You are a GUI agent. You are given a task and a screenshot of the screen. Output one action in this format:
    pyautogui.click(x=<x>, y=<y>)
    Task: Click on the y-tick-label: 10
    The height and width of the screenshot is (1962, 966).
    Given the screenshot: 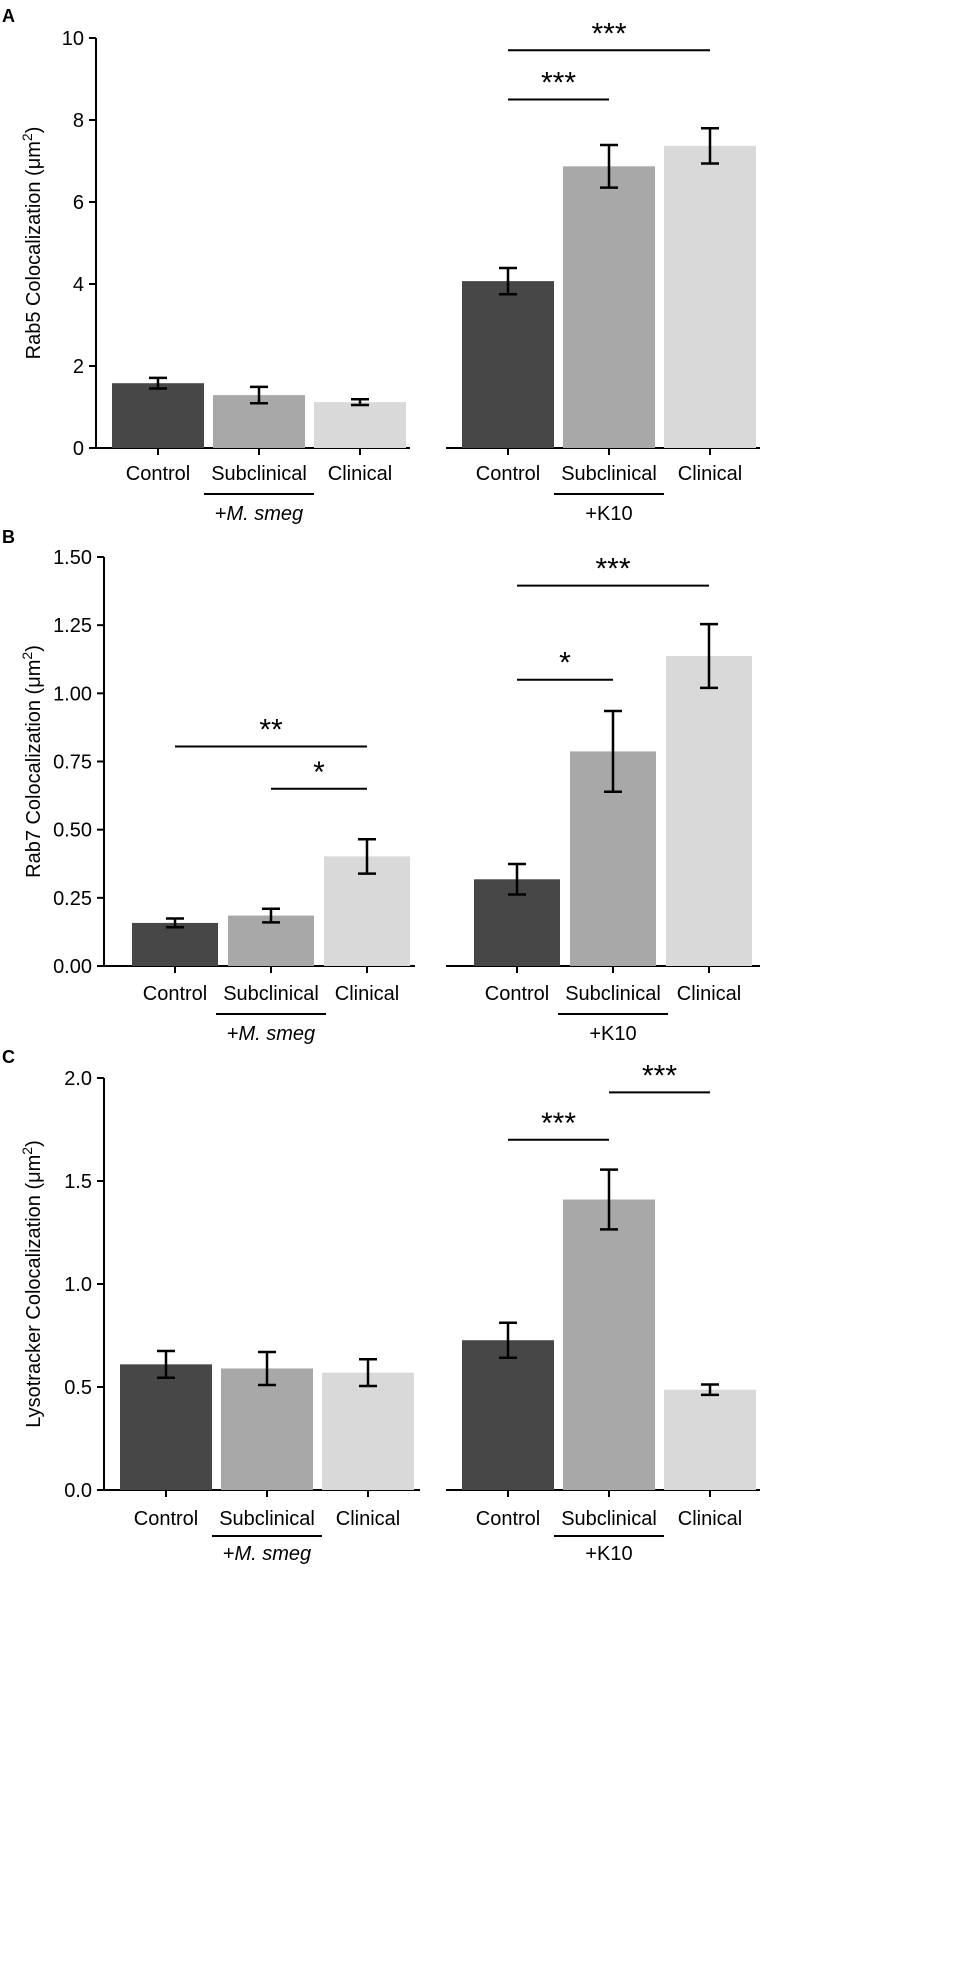 What is the action you would take?
    pyautogui.click(x=73, y=39)
    